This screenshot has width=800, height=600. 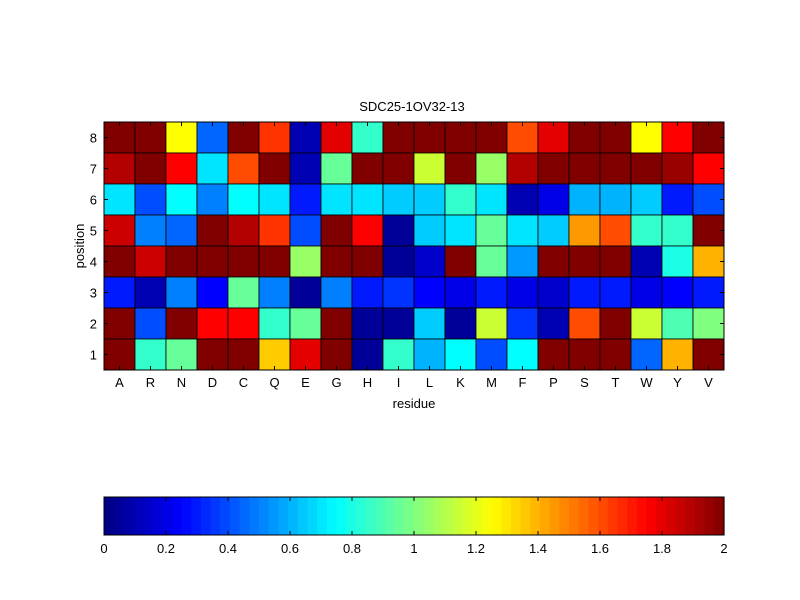 I want to click on x-tick-label: T, so click(x=616, y=382).